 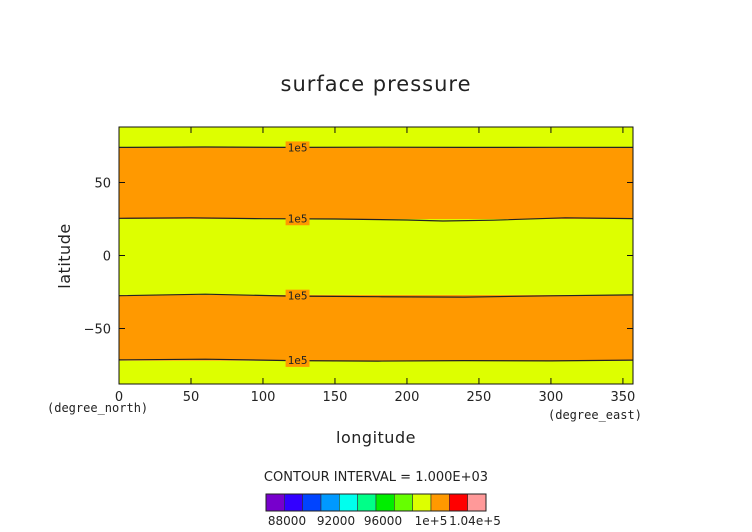 I want to click on y-axis-label: latitude, so click(x=64, y=255).